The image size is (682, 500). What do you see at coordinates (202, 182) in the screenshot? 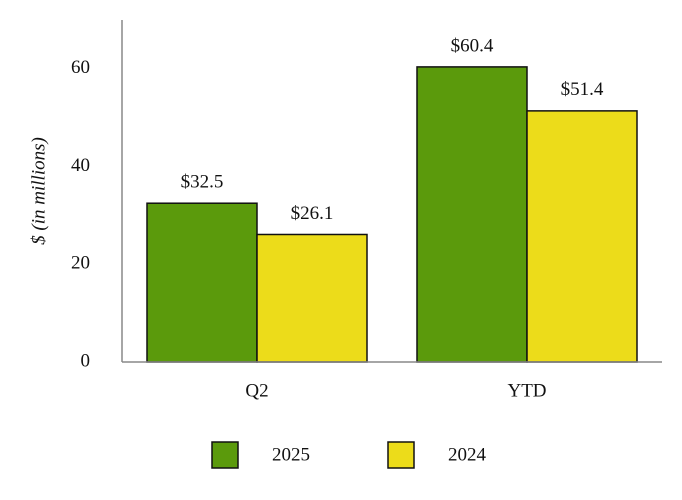
I see `value-label: $32.5` at bounding box center [202, 182].